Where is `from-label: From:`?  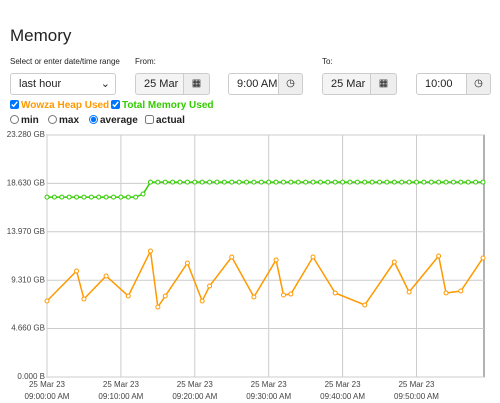 from-label: From: is located at coordinates (145, 61).